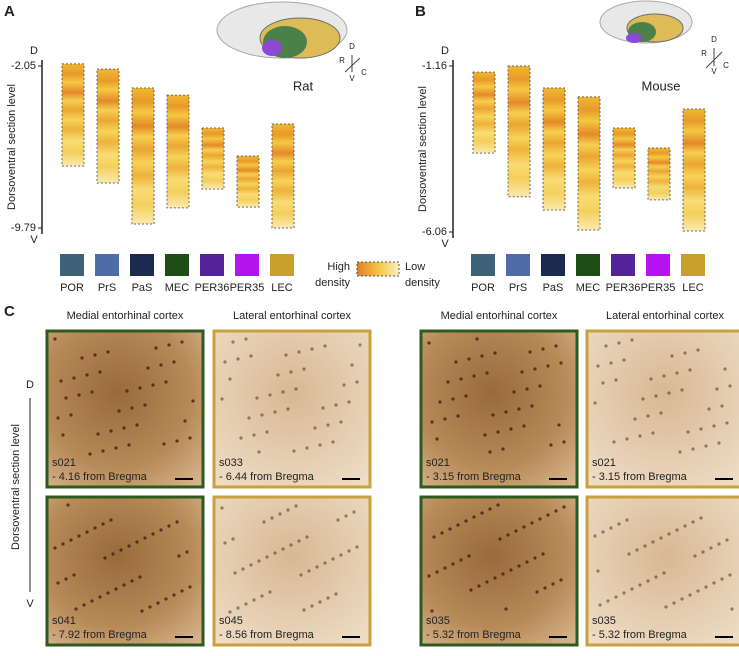 The image size is (739, 656). What do you see at coordinates (288, 37) in the screenshot?
I see `rat-brain` at bounding box center [288, 37].